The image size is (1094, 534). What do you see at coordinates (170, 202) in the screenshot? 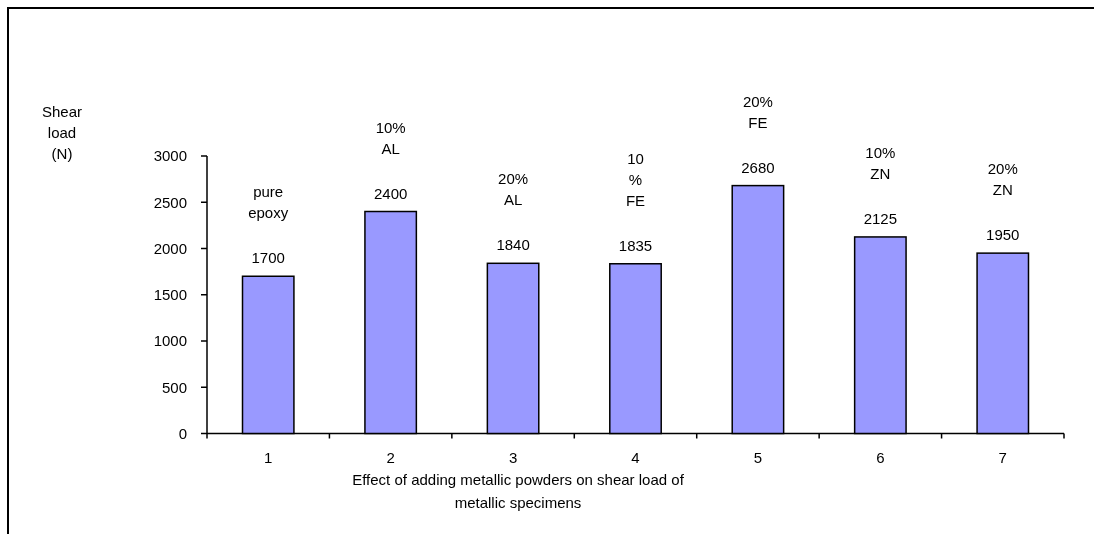
I see `y-tick-label: 2500` at bounding box center [170, 202].